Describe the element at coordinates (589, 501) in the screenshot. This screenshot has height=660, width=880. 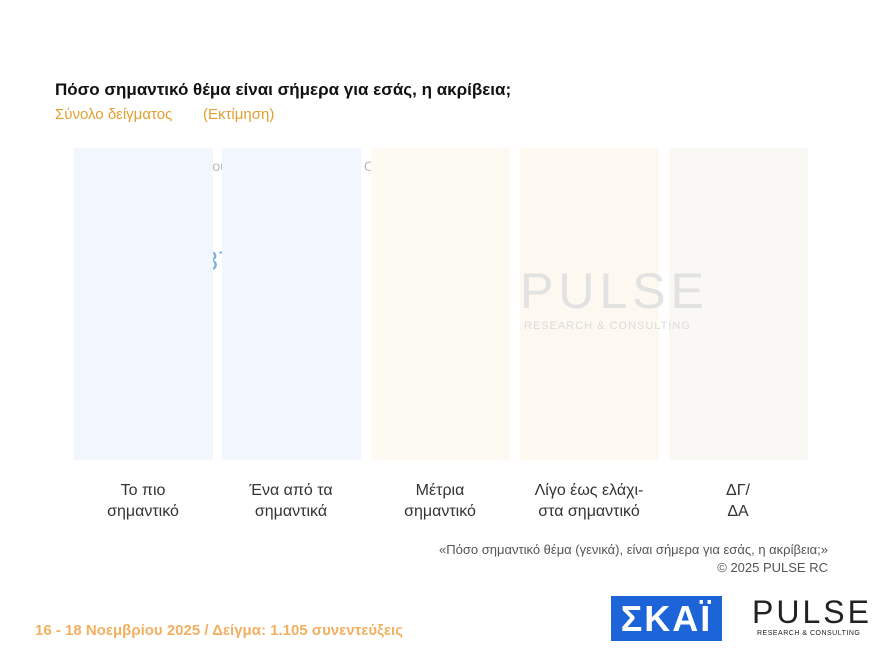
I see `x-tick-label: Λίγο έως ελάχι- στα σημαντικό` at that location.